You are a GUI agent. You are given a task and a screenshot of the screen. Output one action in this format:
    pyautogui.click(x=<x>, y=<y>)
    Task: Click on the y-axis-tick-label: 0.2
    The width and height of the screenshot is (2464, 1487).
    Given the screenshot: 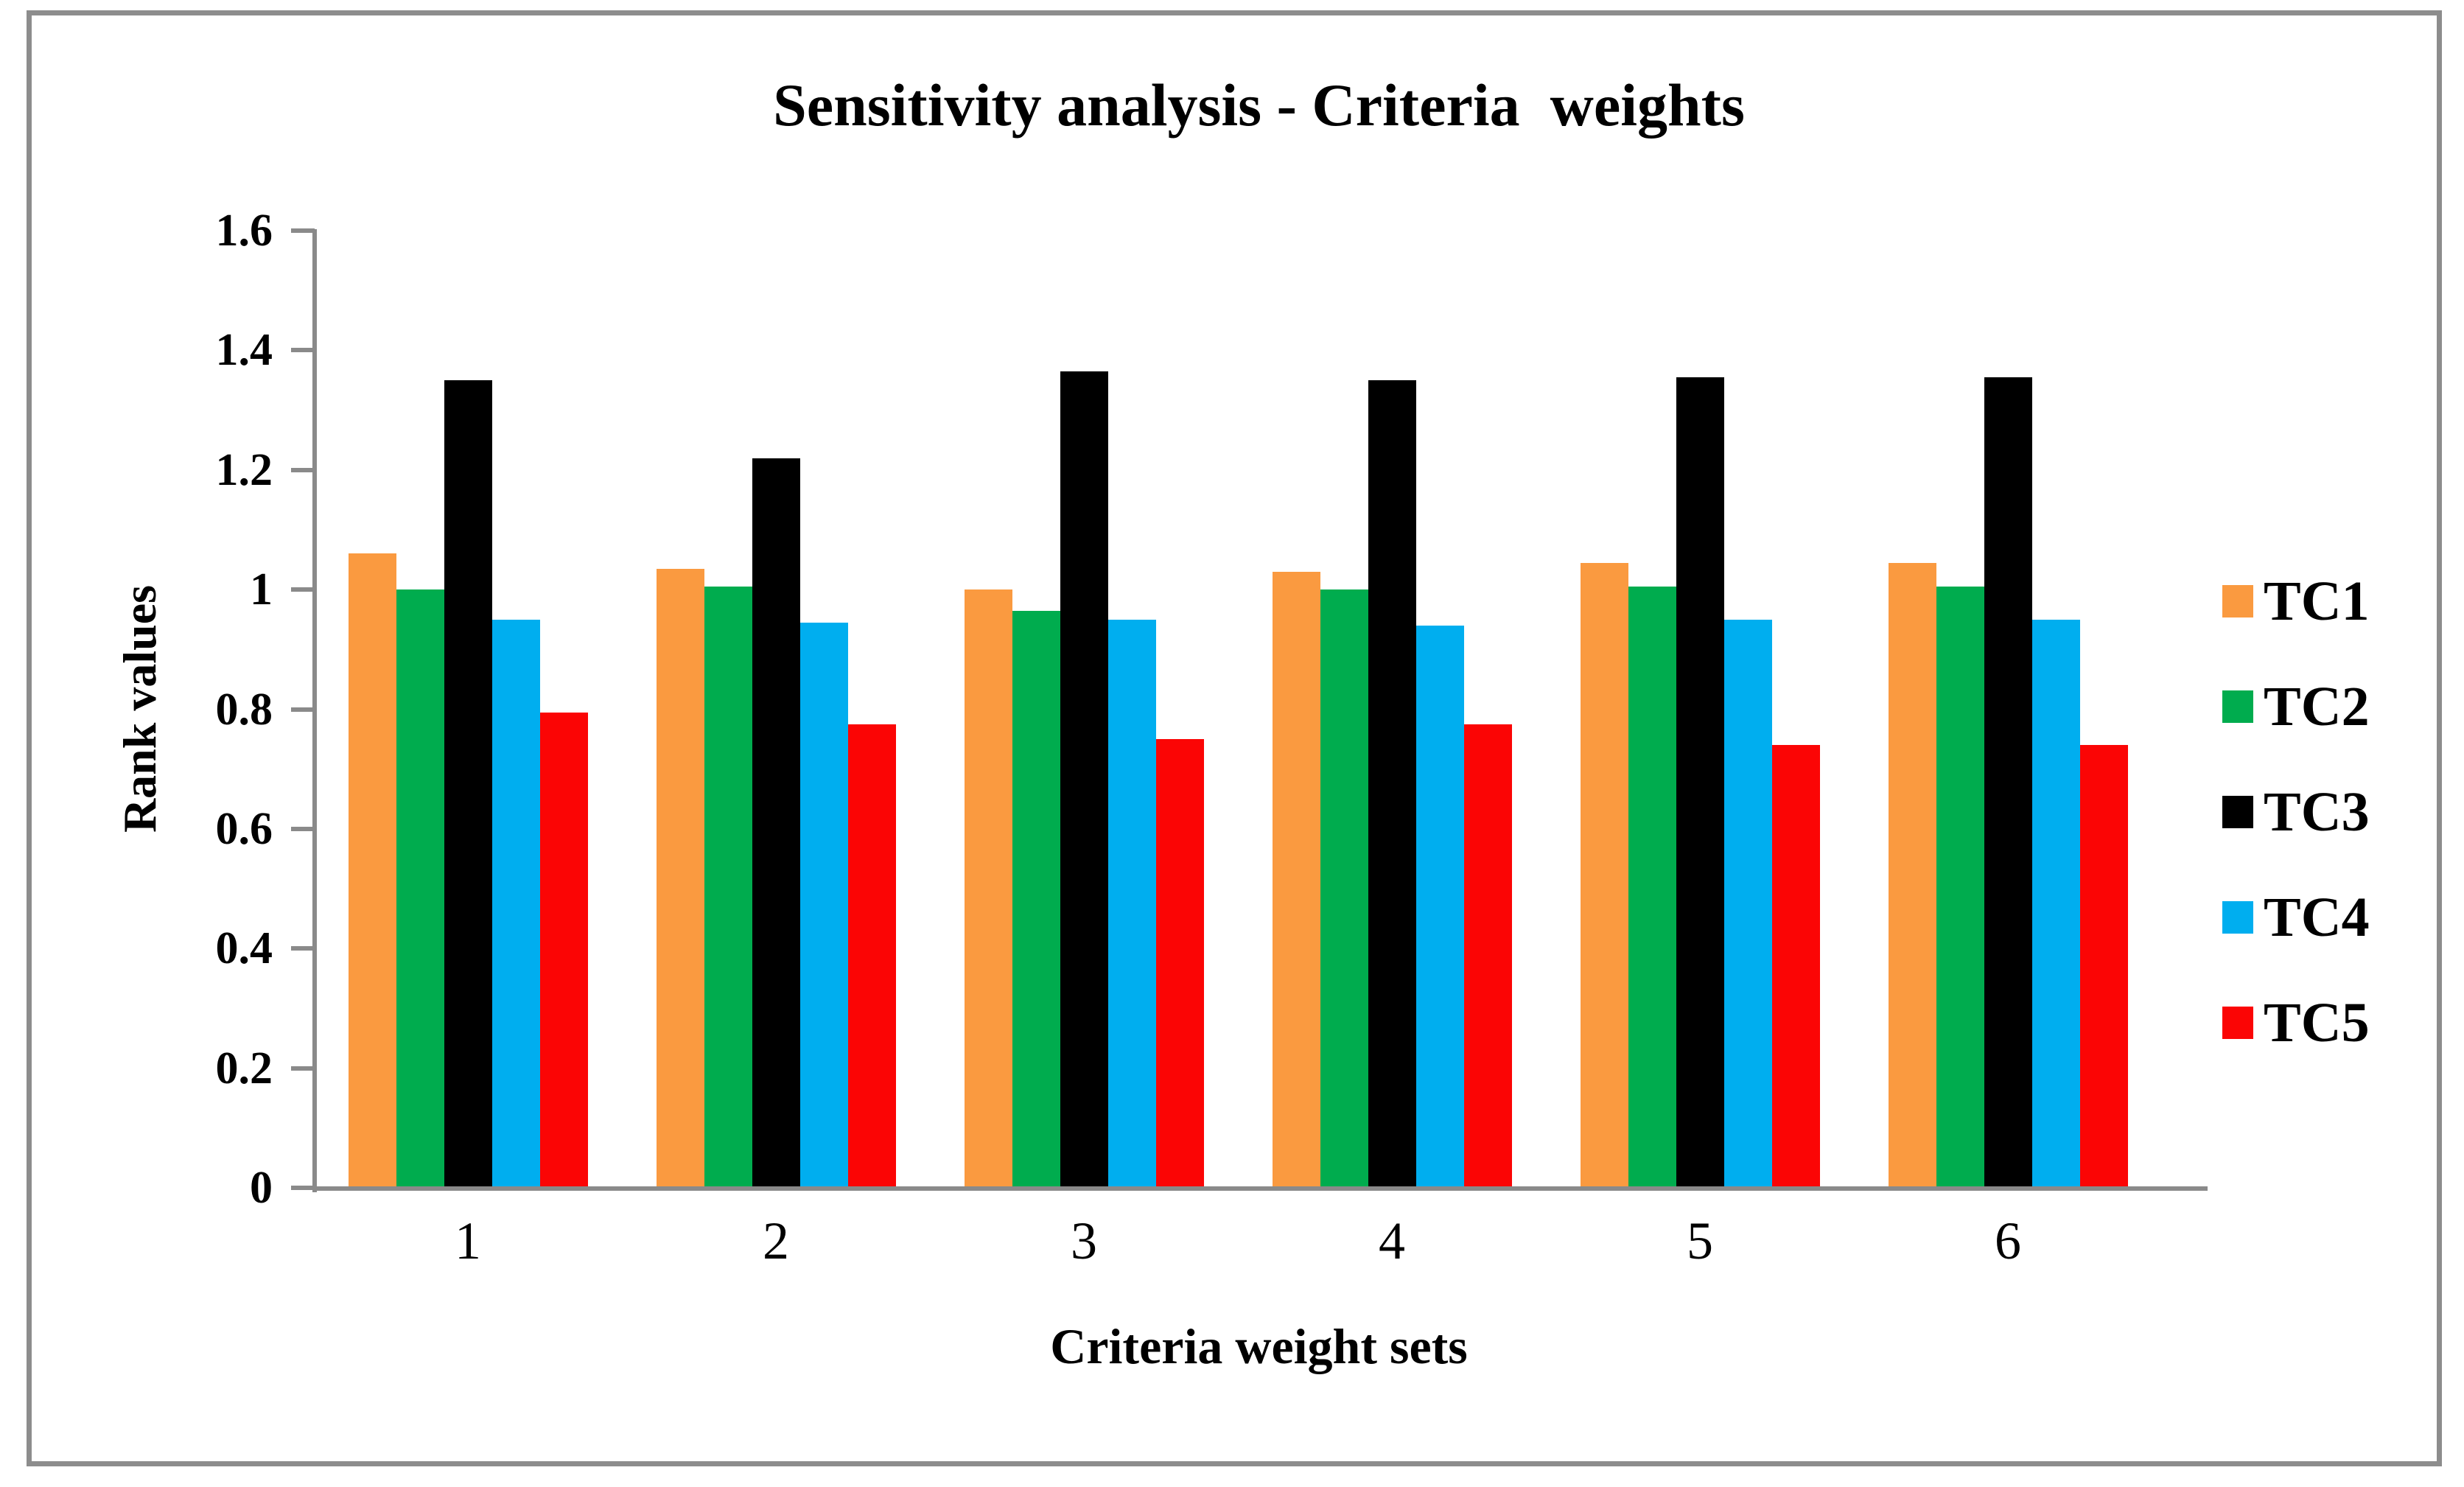 What is the action you would take?
    pyautogui.click(x=244, y=1068)
    